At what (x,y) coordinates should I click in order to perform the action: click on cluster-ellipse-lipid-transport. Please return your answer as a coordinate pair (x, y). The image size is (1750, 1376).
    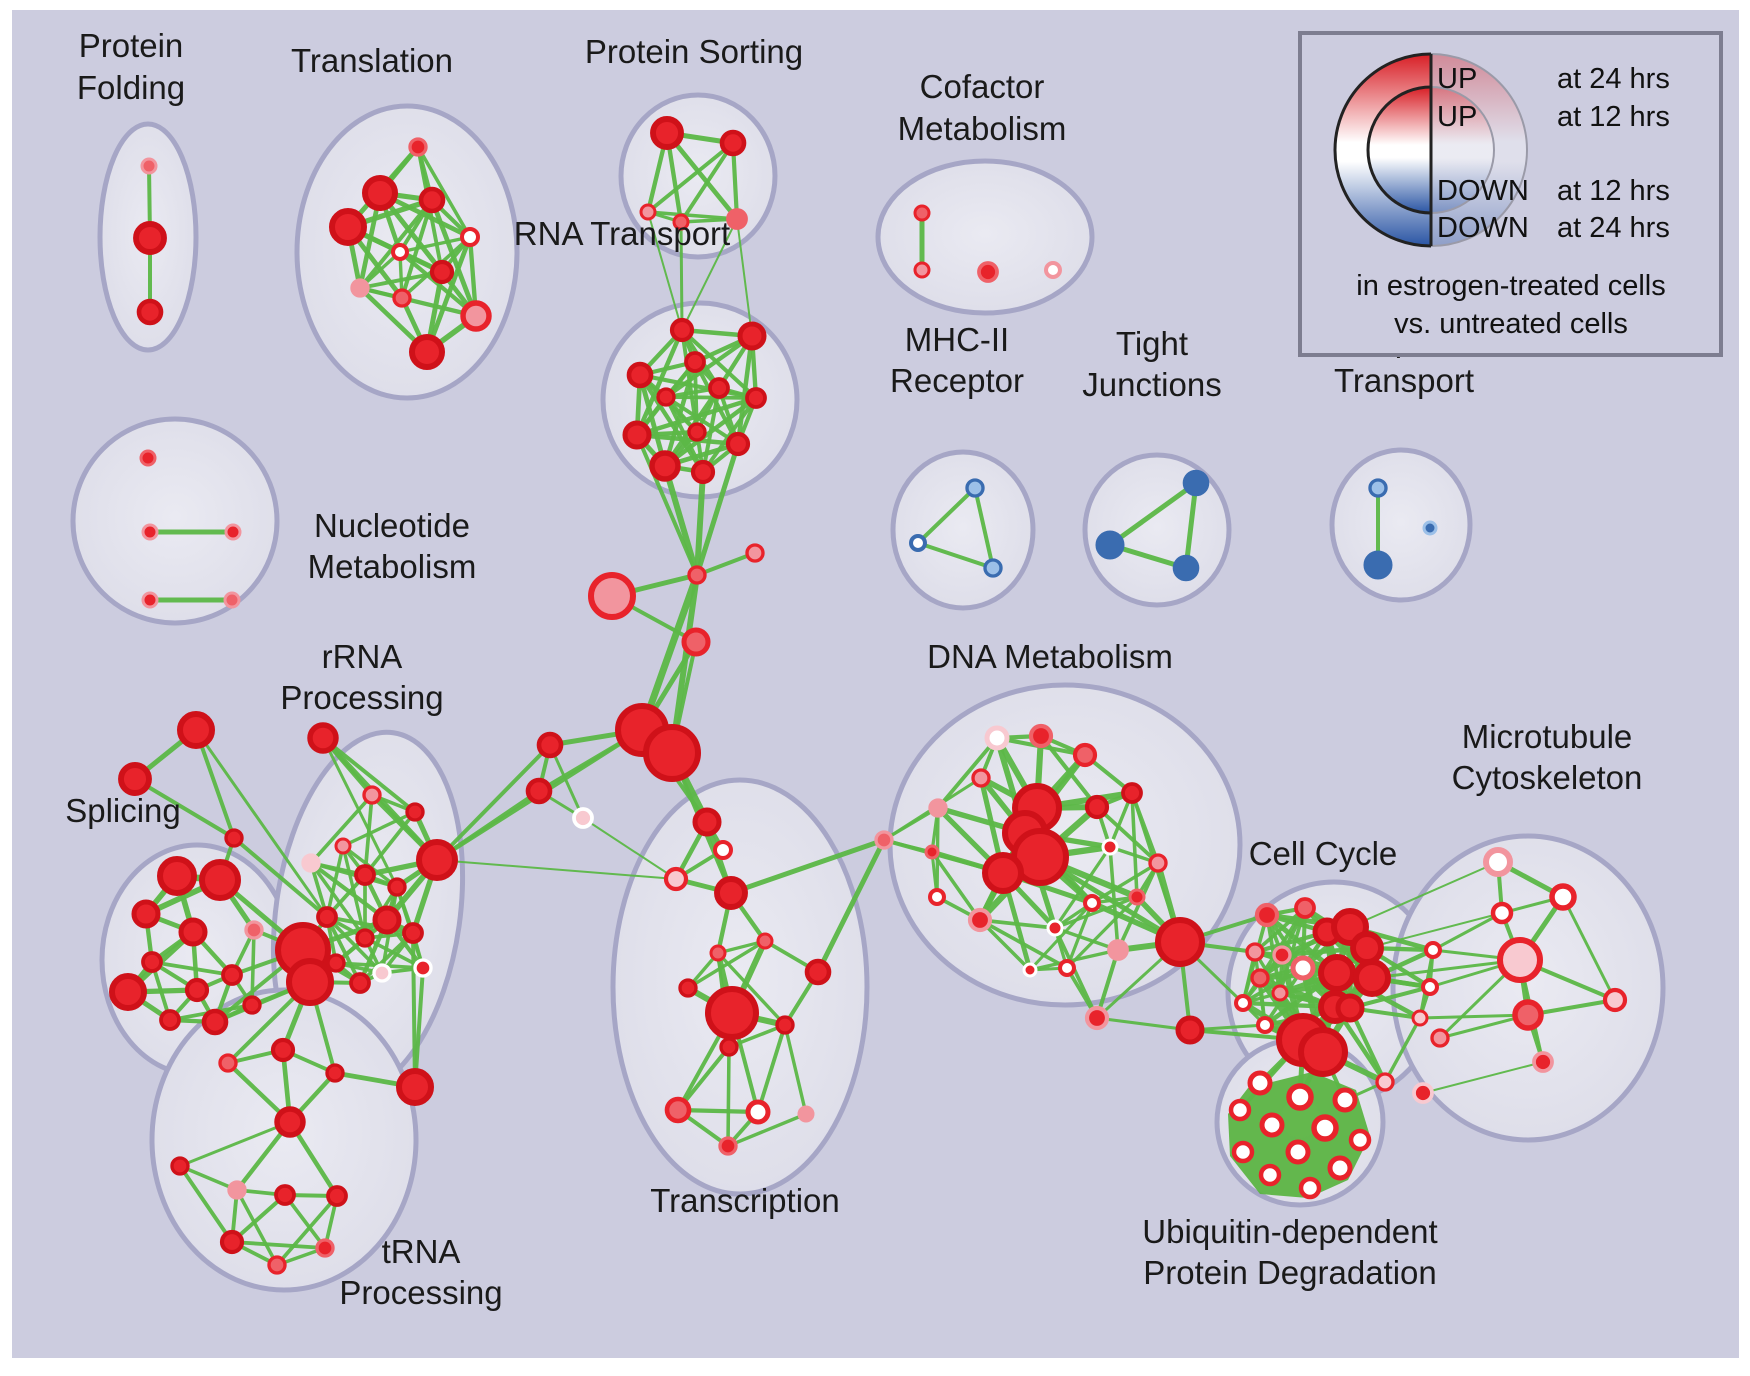
    Looking at the image, I should click on (1401, 525).